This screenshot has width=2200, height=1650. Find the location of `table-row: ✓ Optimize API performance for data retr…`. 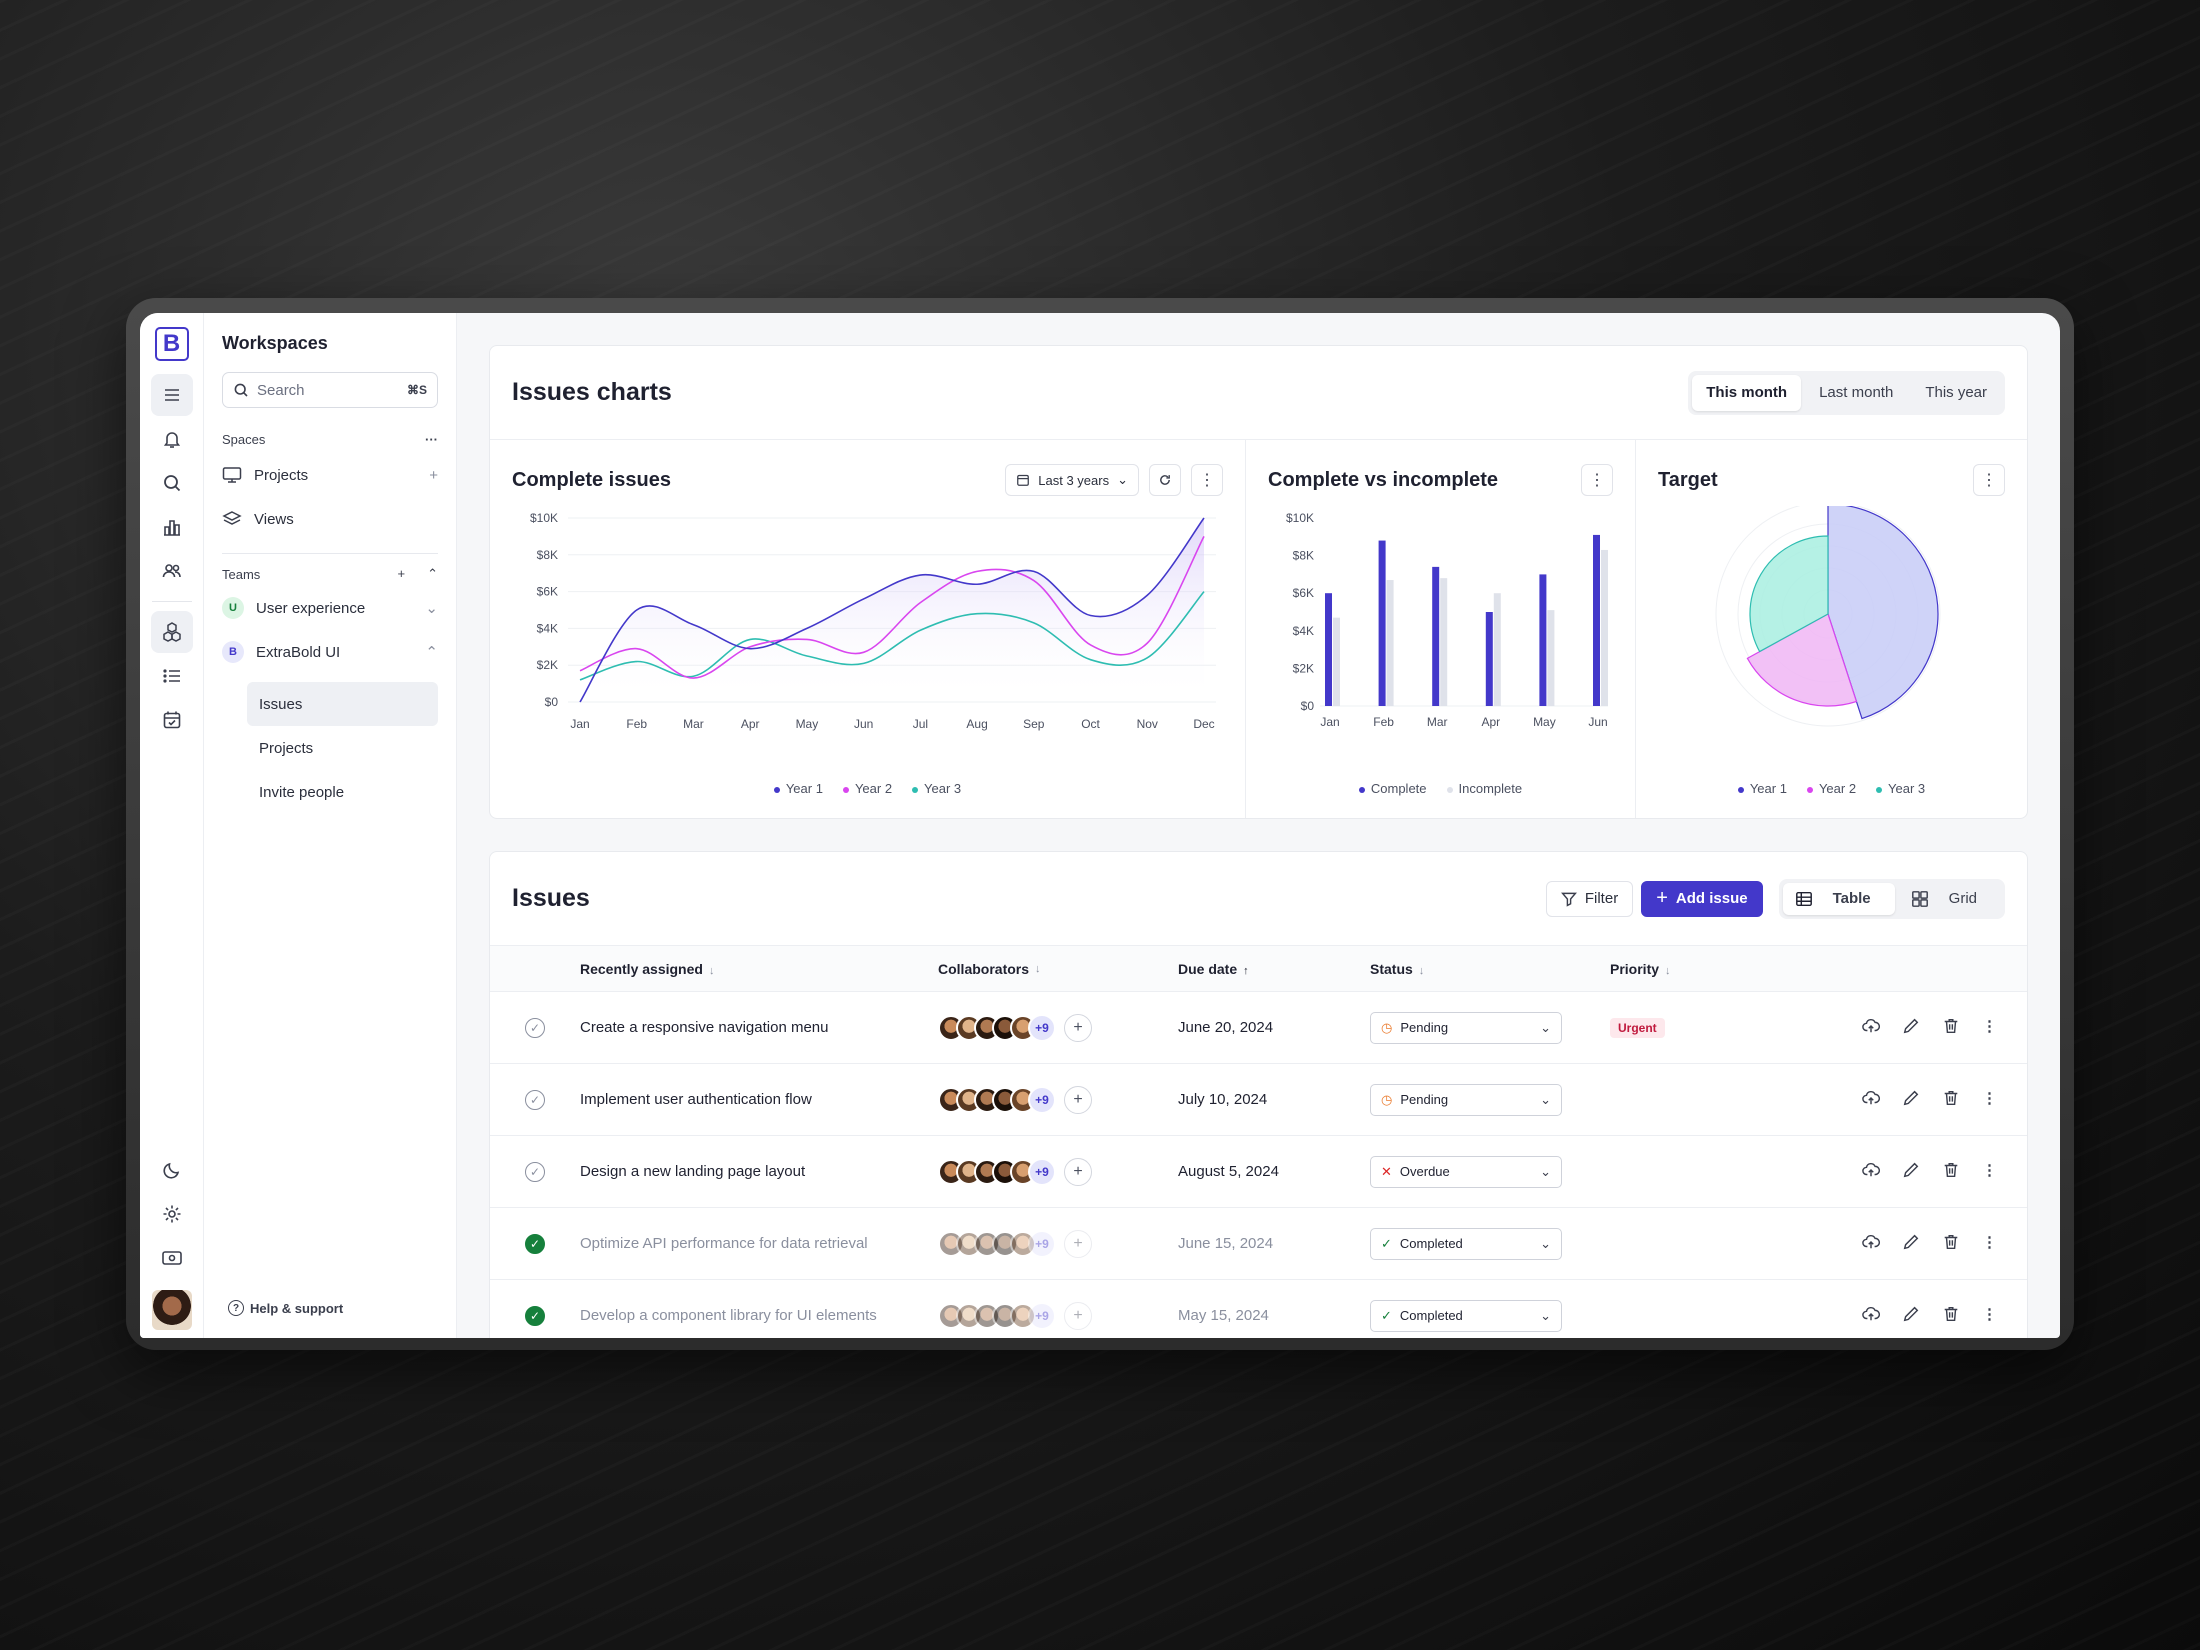

table-row: ✓ Optimize API performance for data retr… is located at coordinates (1258, 1244).